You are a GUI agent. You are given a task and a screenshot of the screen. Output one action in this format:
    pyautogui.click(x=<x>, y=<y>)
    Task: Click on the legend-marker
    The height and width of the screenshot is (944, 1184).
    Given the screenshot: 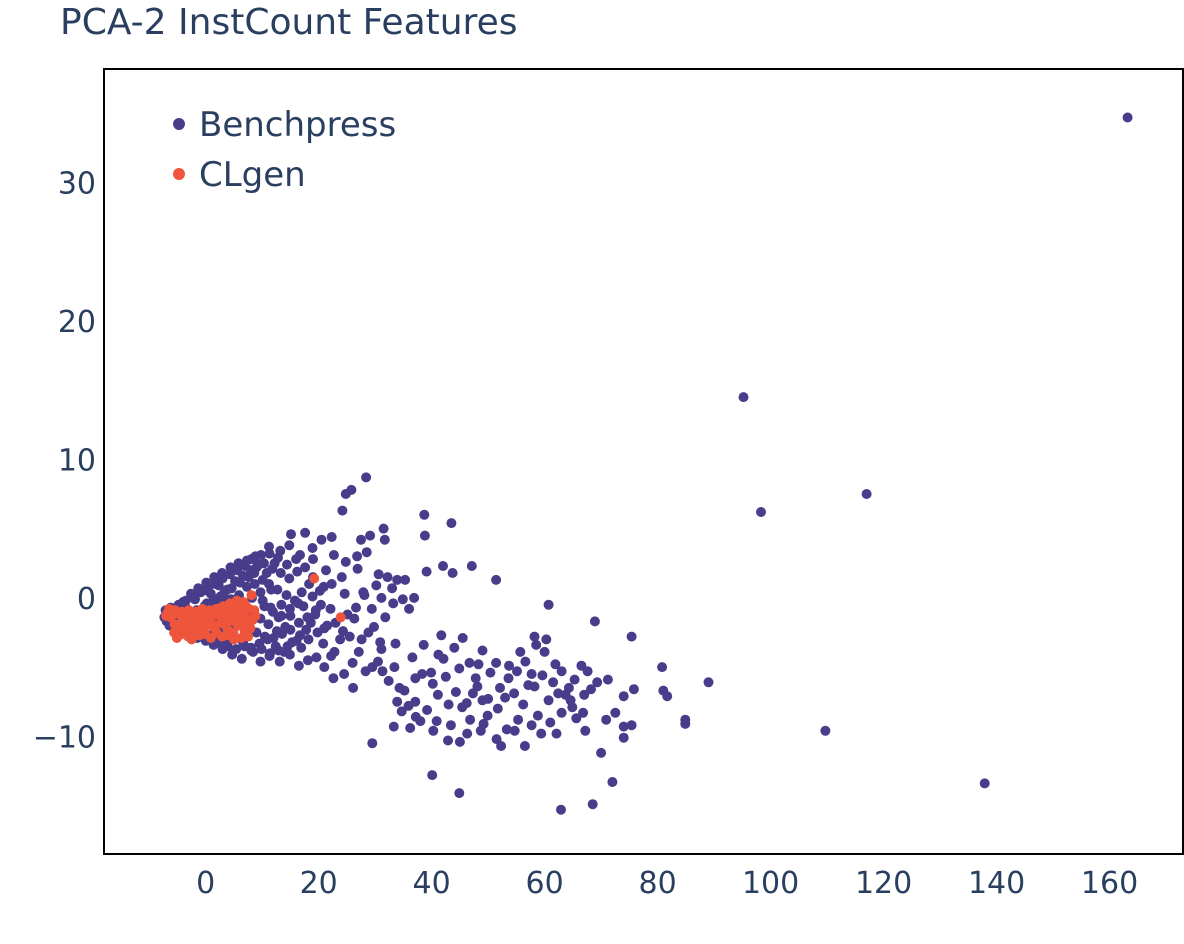 What is the action you would take?
    pyautogui.click(x=179, y=124)
    